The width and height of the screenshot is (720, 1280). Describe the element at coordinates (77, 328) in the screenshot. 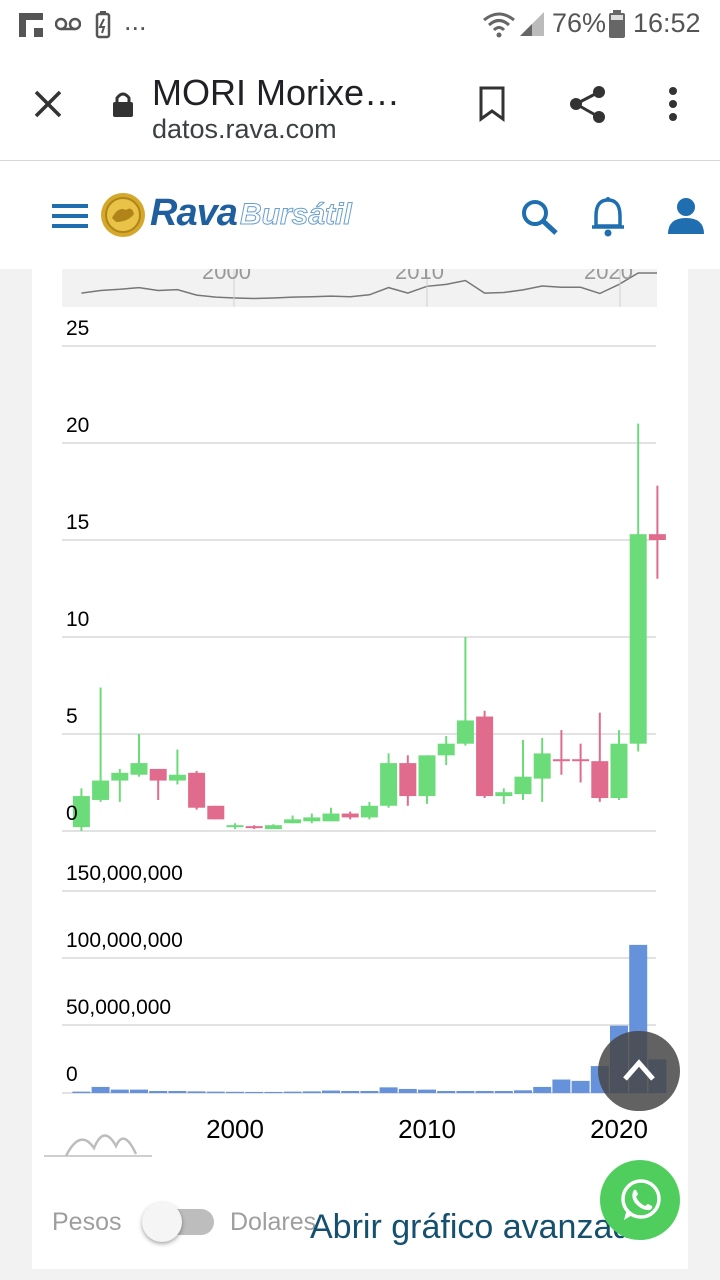

I see `price-ytick: 25` at that location.